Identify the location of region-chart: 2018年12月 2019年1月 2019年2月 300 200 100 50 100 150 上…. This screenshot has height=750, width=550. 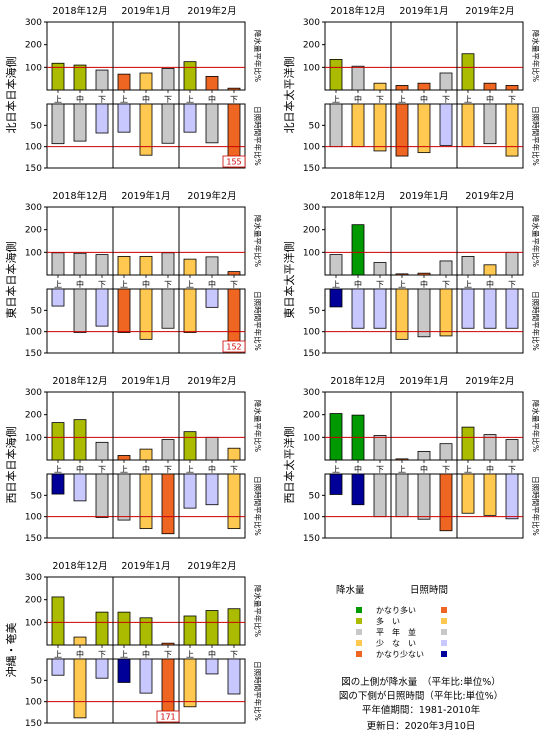
(133, 644).